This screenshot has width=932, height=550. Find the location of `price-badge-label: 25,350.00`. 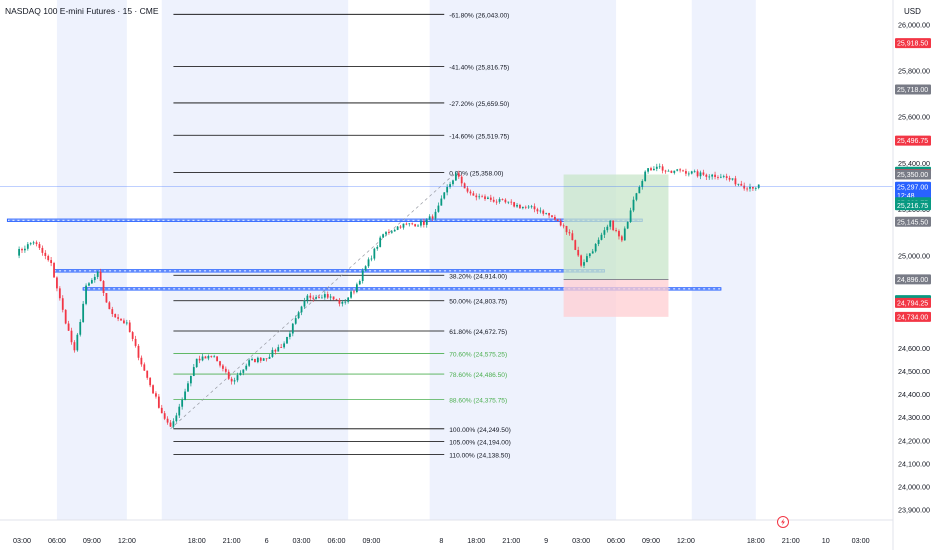

price-badge-label: 25,350.00 is located at coordinates (912, 175).